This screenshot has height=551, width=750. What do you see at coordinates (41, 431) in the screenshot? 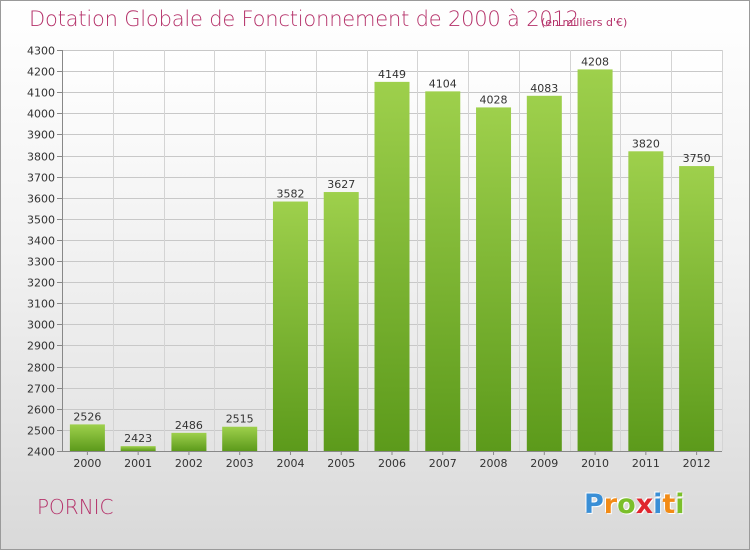
I see `y-tick-label: 2500` at bounding box center [41, 431].